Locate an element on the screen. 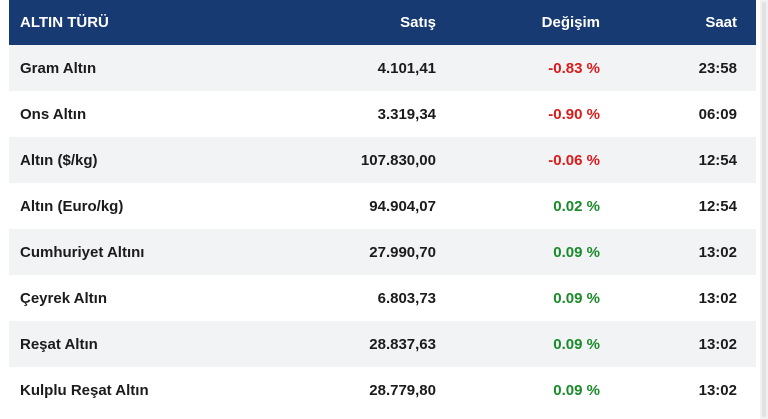  row-change: -0.06 % is located at coordinates (574, 160).